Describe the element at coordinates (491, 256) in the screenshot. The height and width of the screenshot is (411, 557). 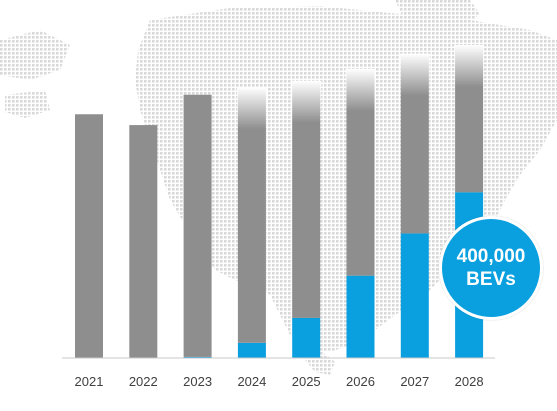
I see `callout-value: 400,000` at that location.